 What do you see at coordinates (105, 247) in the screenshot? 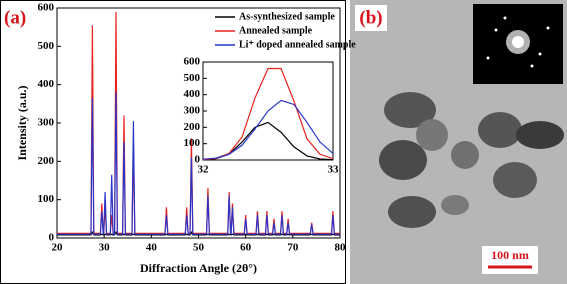
I see `x-tick-label: 30` at bounding box center [105, 247].